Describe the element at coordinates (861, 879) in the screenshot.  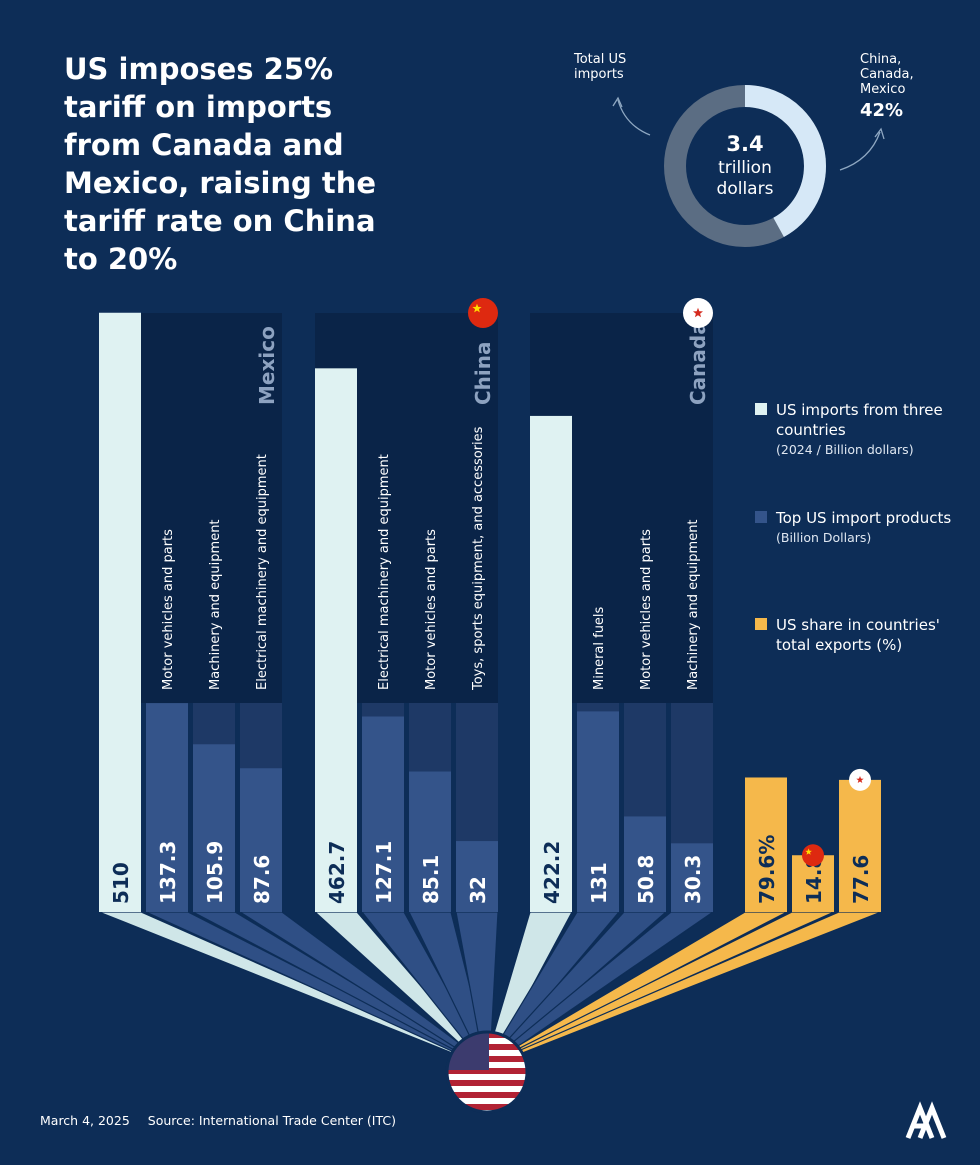
I see `share-label: 77.6` at that location.